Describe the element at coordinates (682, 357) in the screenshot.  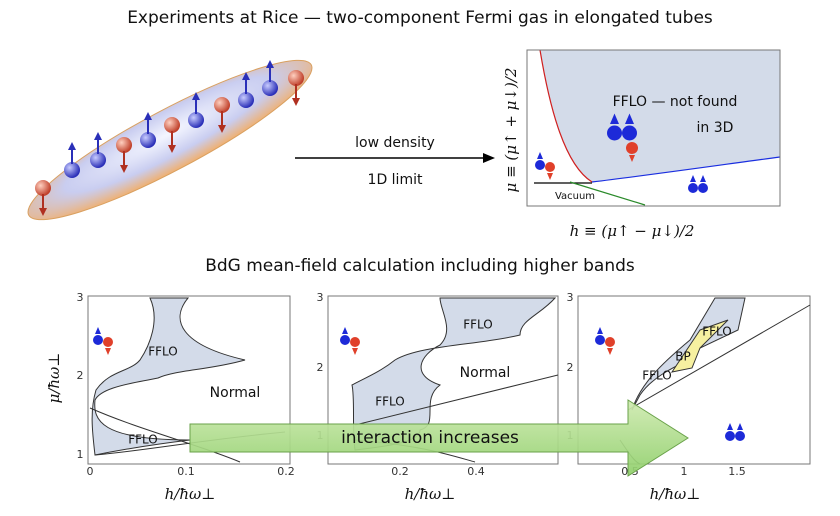
I see `region-label: BP` at that location.